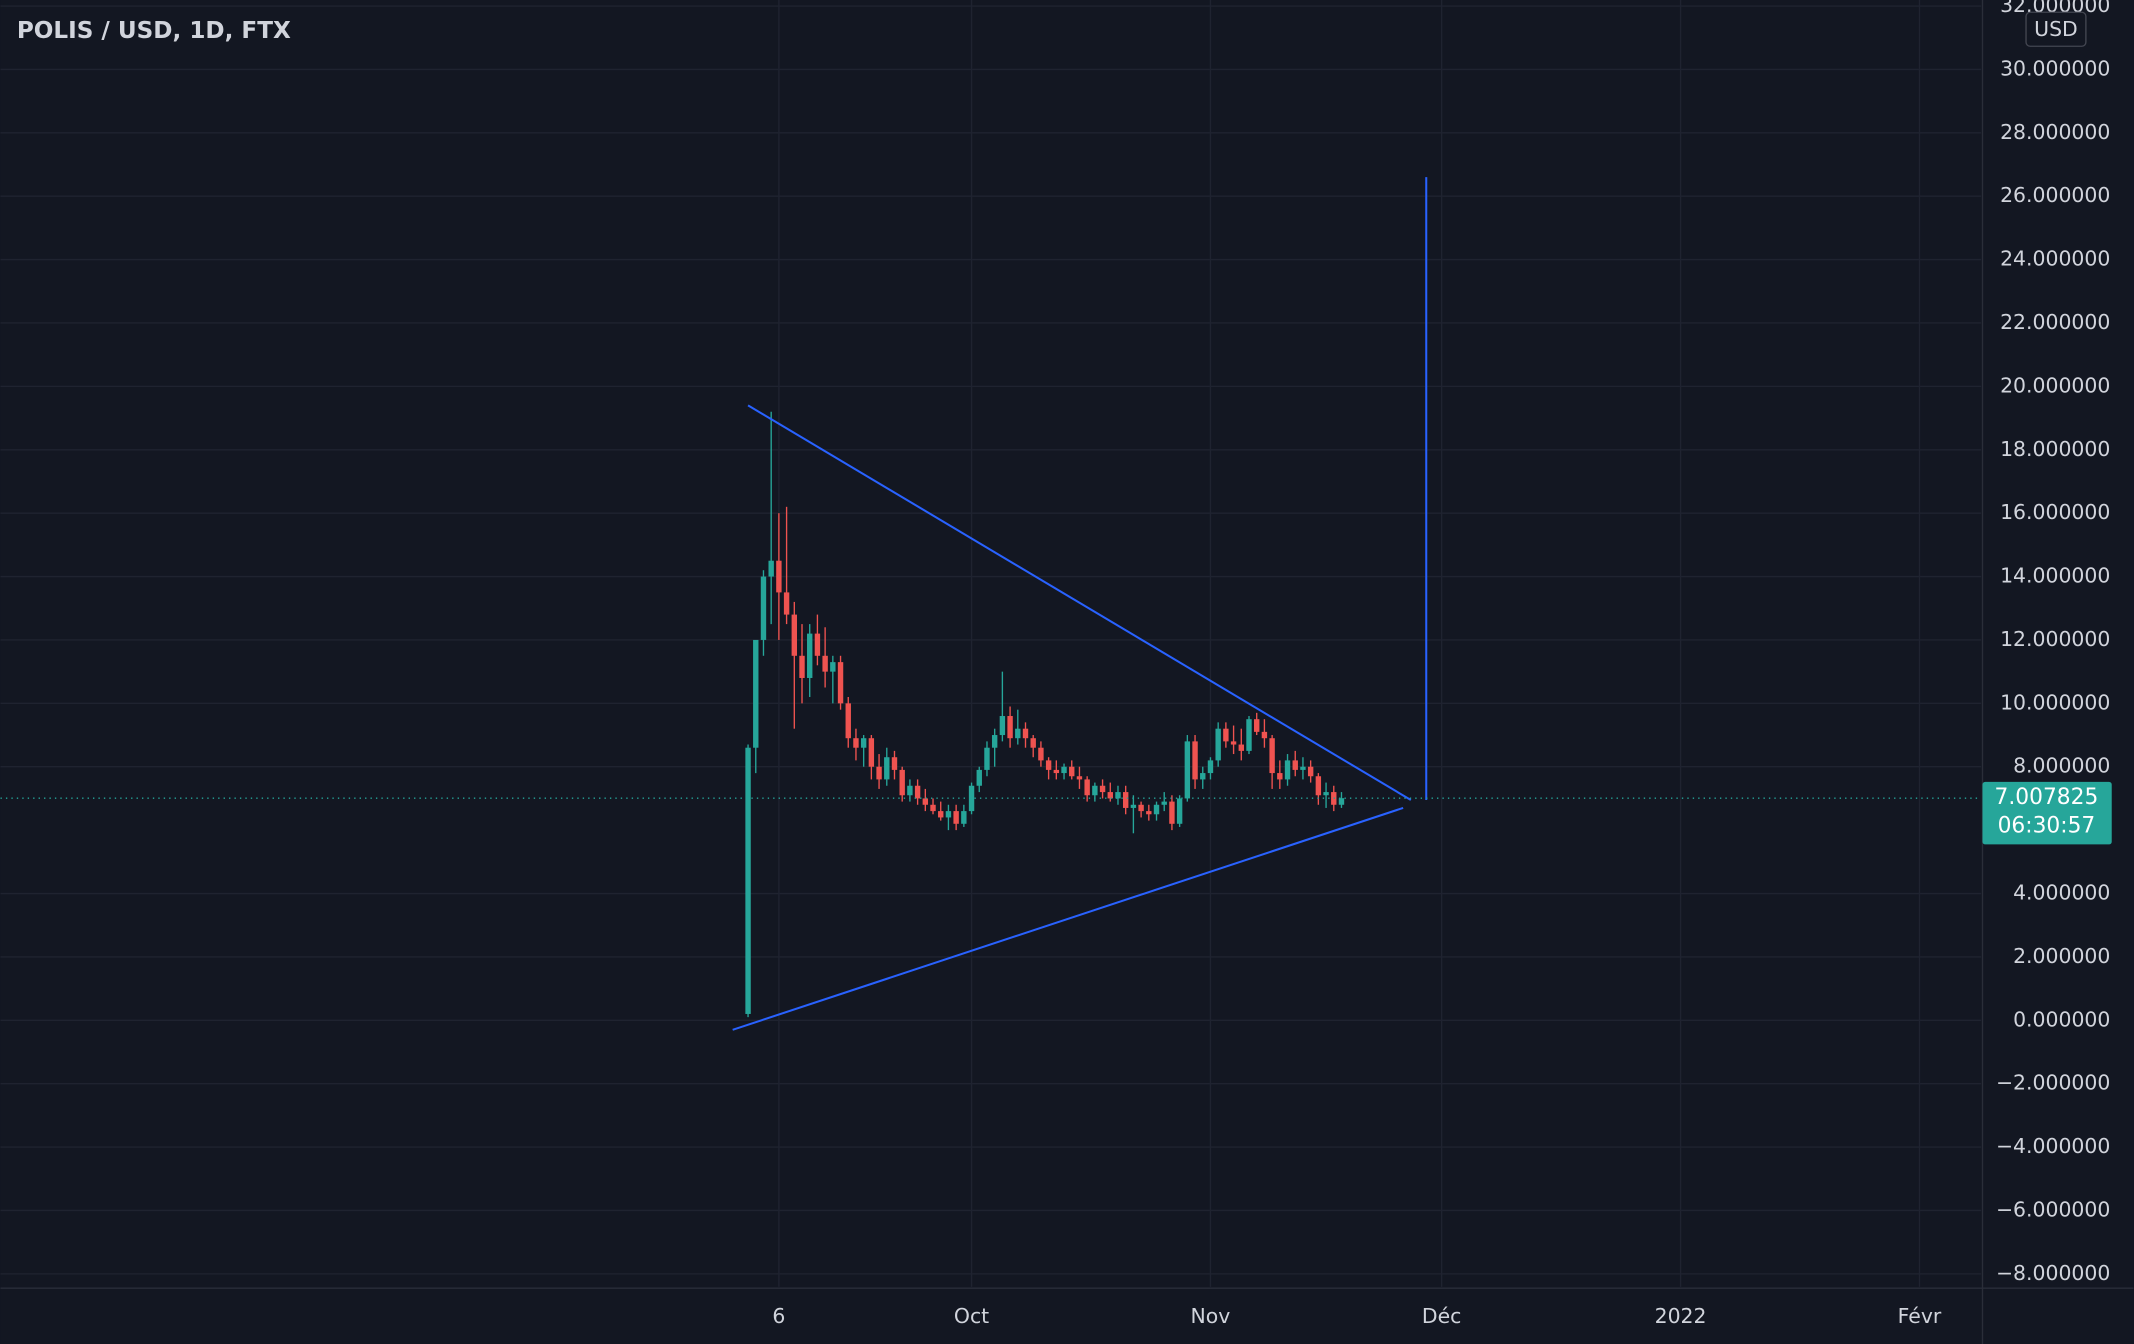 The width and height of the screenshot is (2134, 1344). I want to click on y-tick-label: 30.000000, so click(2055, 68).